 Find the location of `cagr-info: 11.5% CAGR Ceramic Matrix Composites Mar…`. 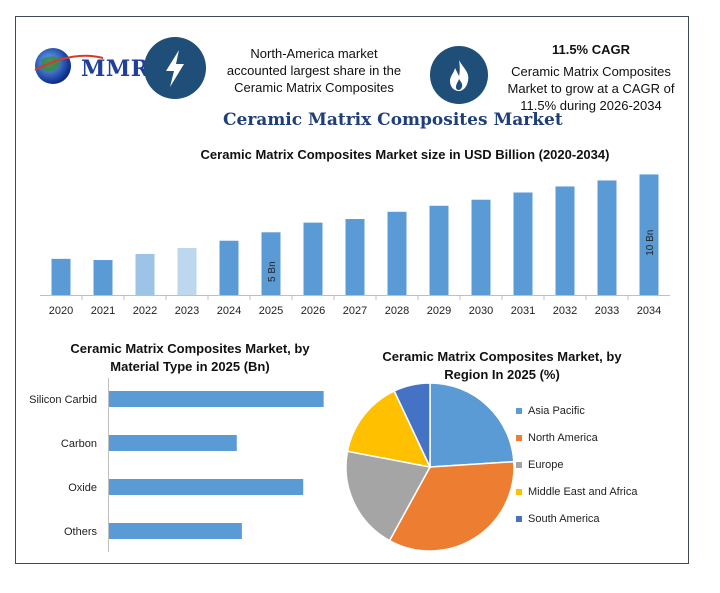

cagr-info: 11.5% CAGR Ceramic Matrix Composites Mar… is located at coordinates (591, 77).